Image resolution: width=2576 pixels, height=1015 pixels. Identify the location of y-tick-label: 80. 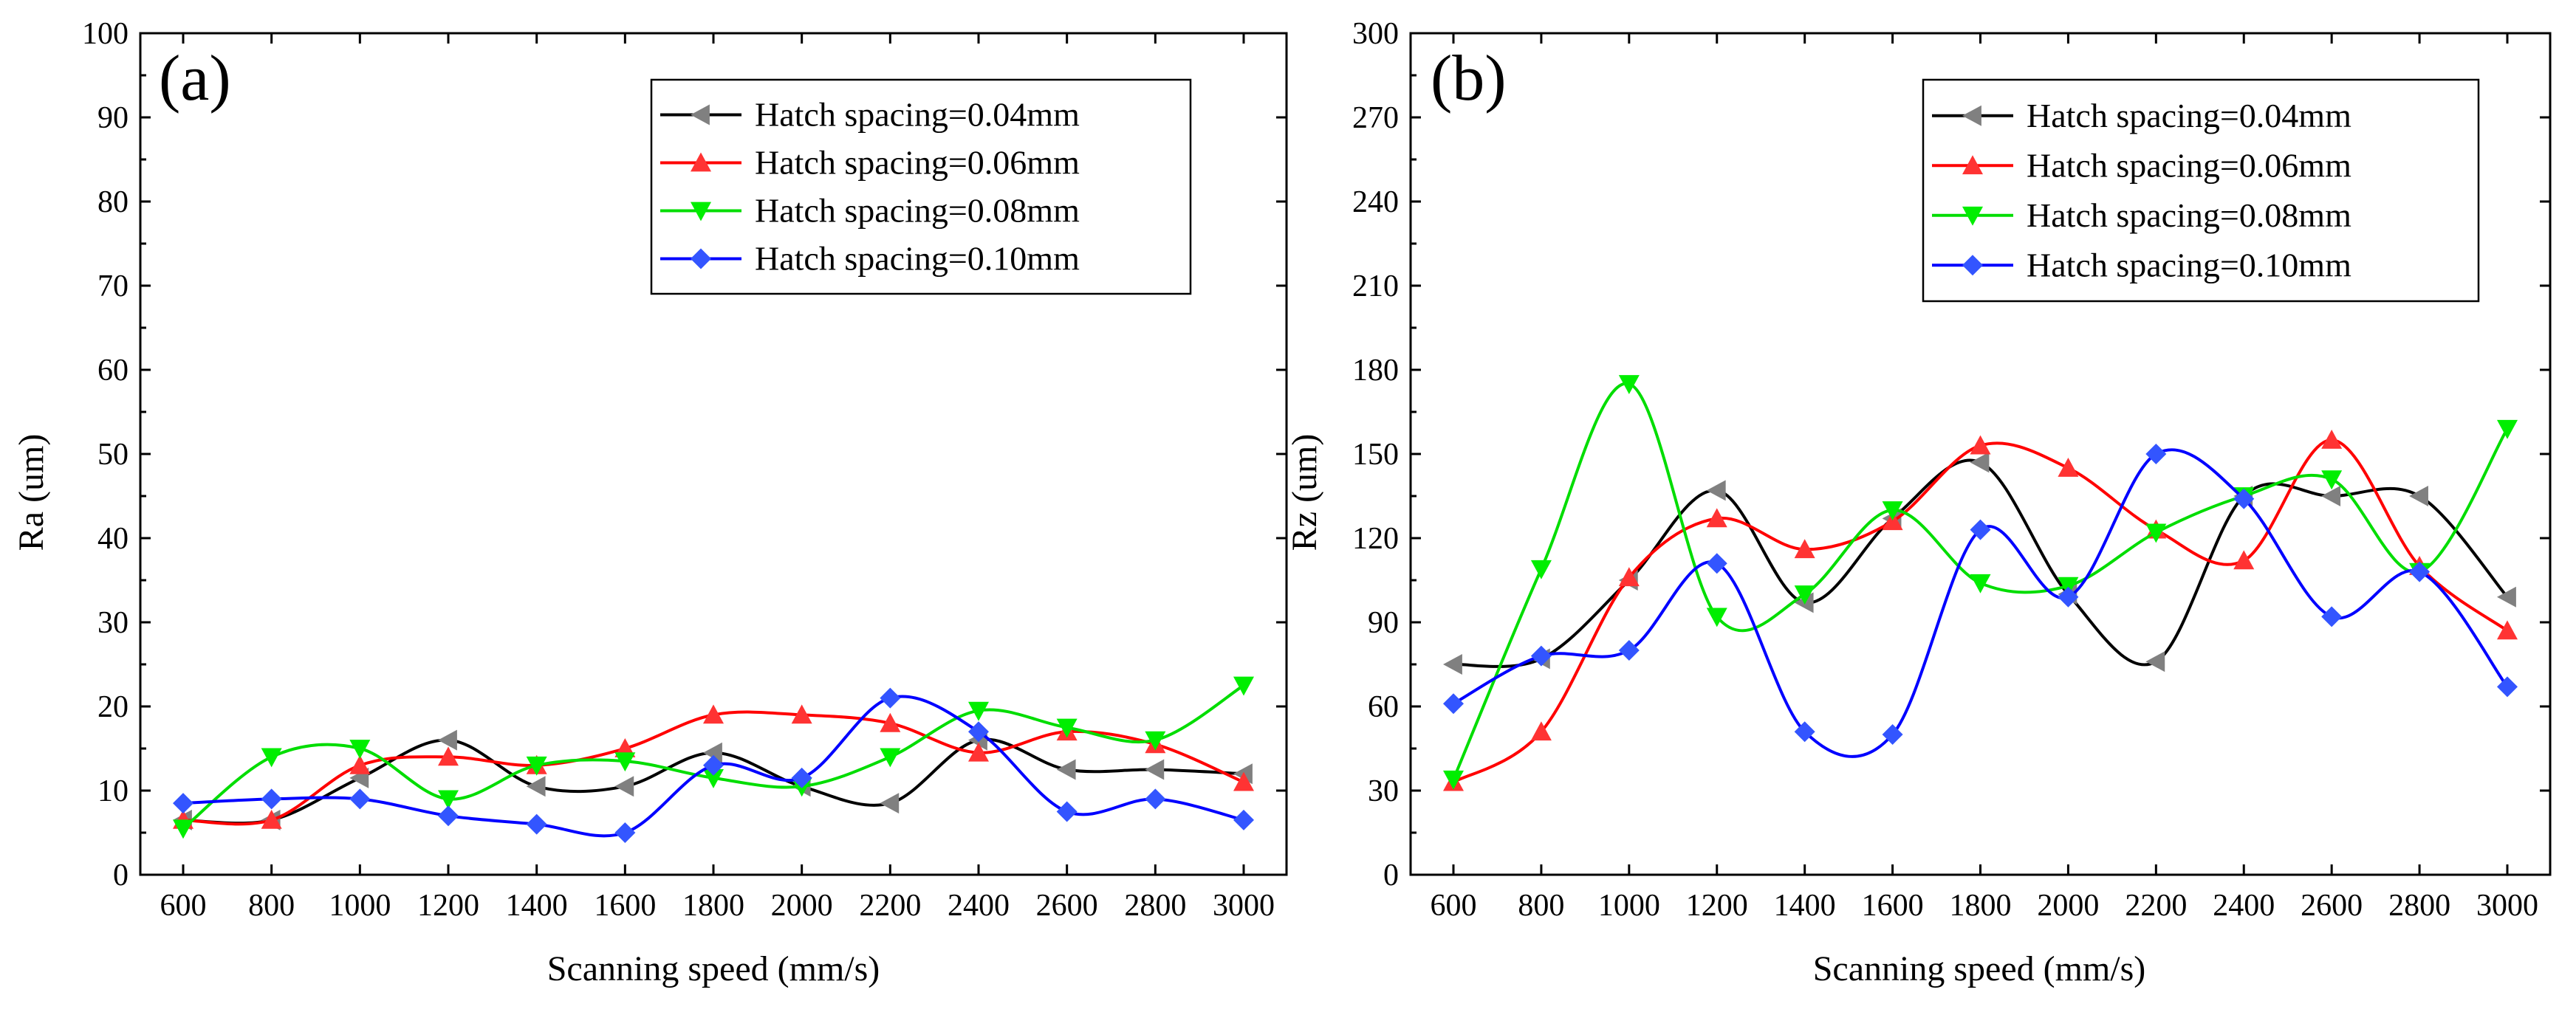
(113, 202).